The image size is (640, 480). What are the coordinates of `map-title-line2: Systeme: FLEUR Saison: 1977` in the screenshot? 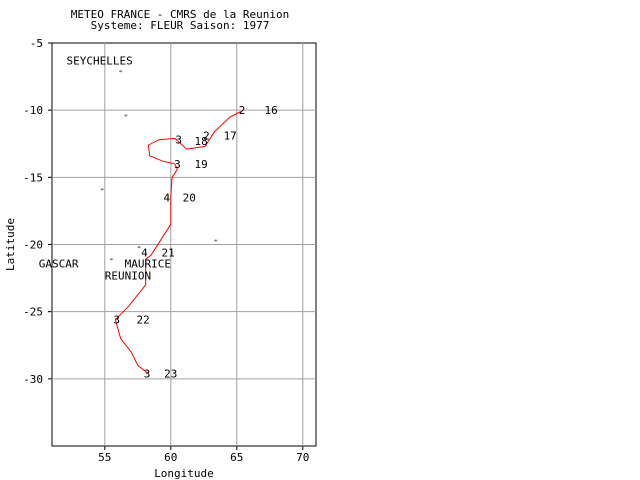 It's located at (180, 25).